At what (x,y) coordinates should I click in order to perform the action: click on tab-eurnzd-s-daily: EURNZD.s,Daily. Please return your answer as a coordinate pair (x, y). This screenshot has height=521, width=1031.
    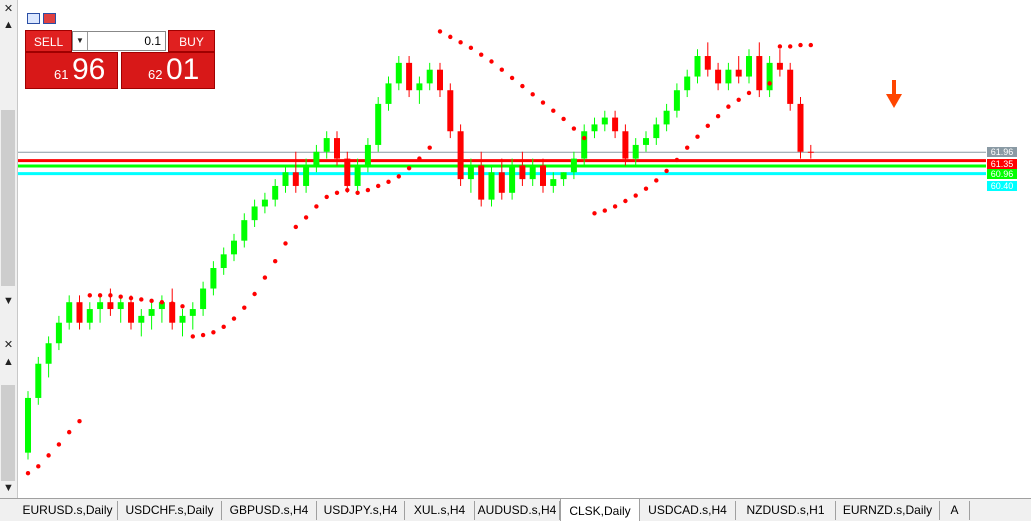
    Looking at the image, I should click on (888, 510).